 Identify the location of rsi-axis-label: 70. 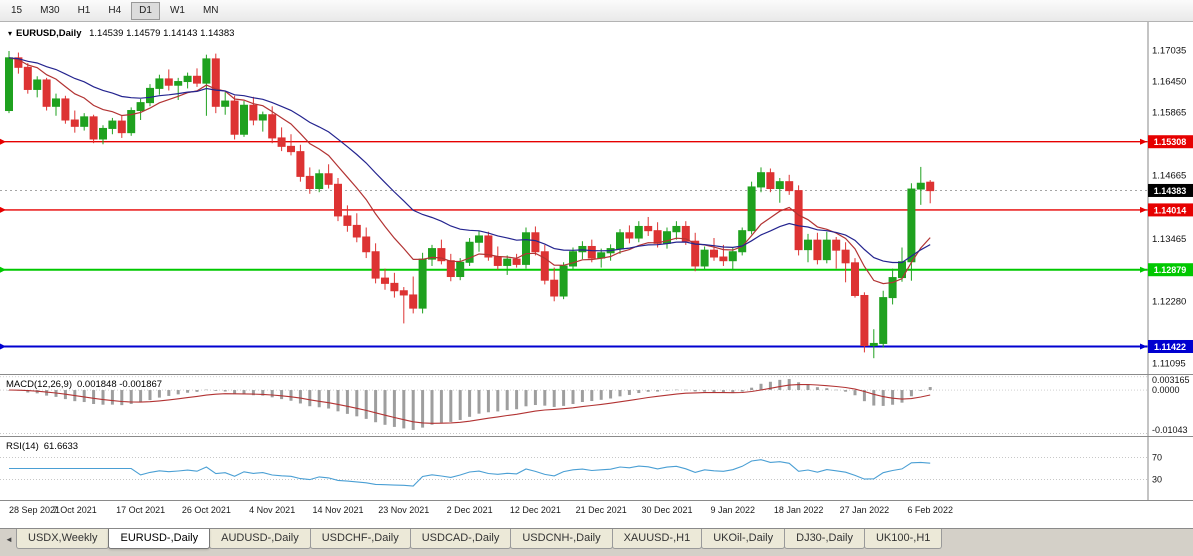
(1157, 458).